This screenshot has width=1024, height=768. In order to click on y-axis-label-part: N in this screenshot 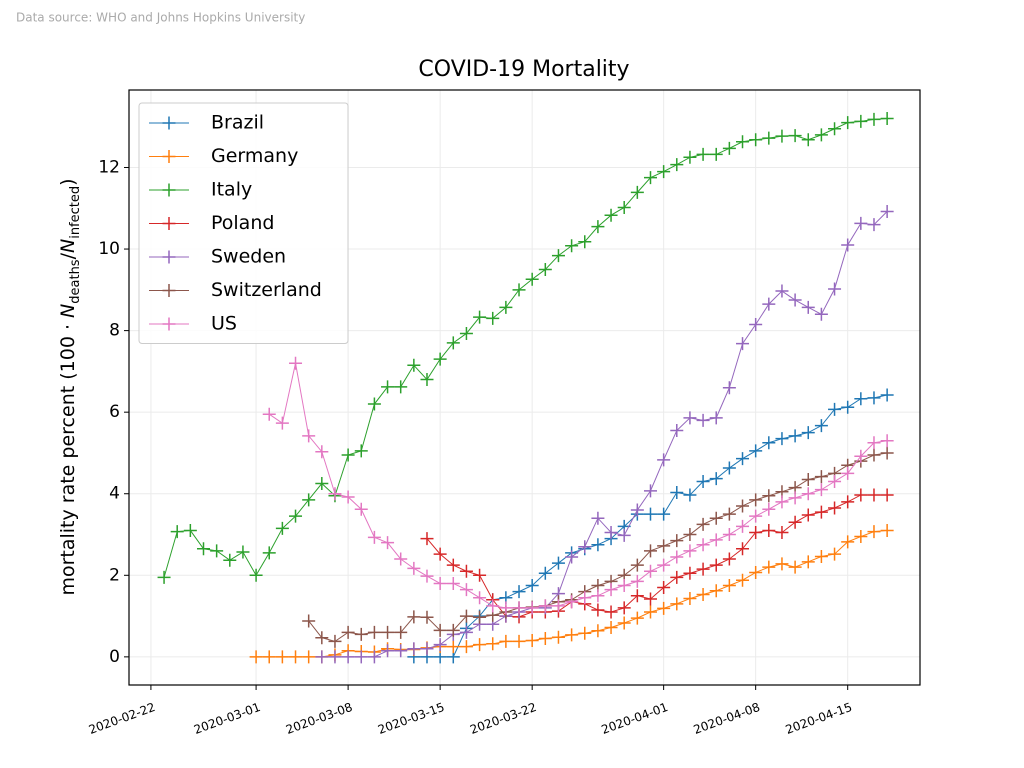, I will do `click(68, 311)`.